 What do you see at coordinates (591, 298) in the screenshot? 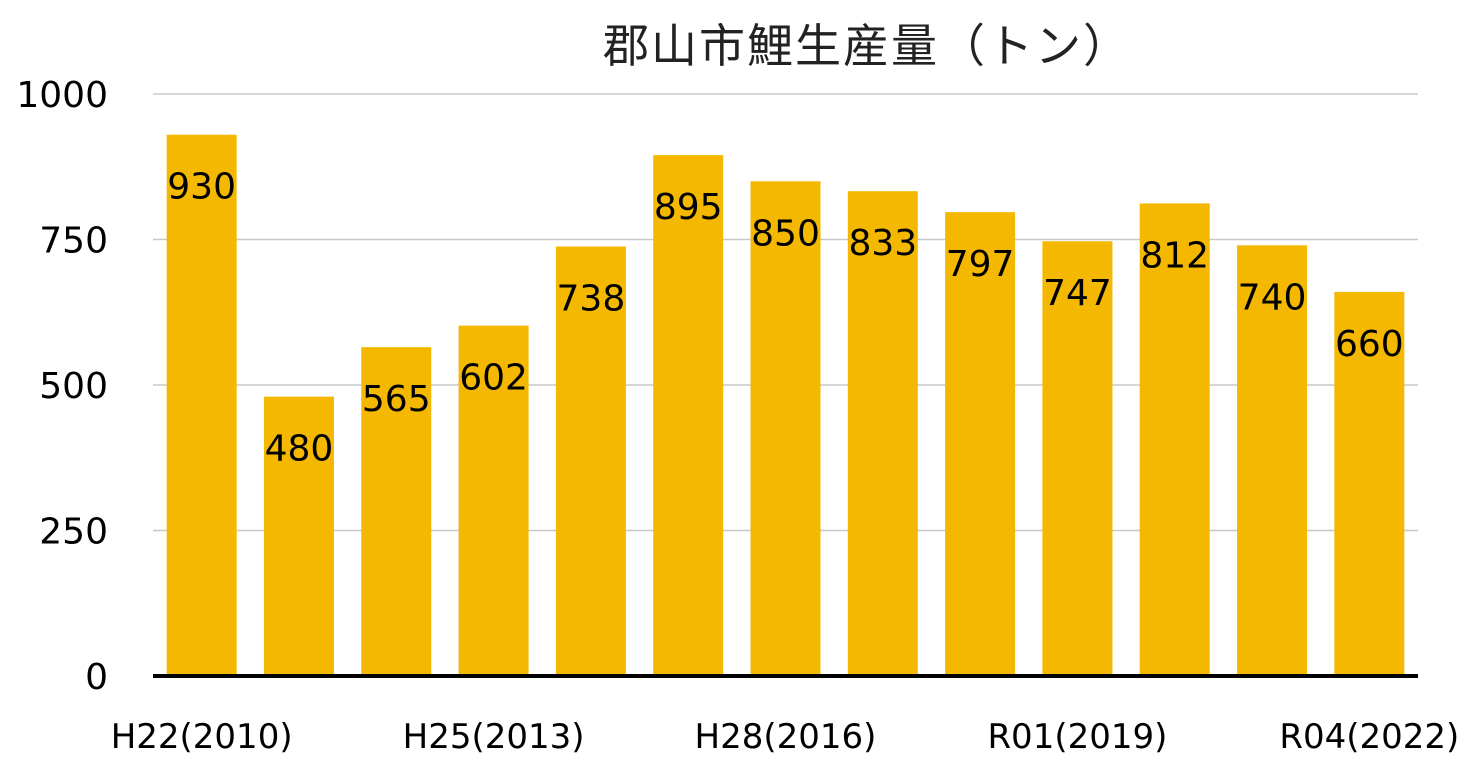
I see `data-label: 738` at bounding box center [591, 298].